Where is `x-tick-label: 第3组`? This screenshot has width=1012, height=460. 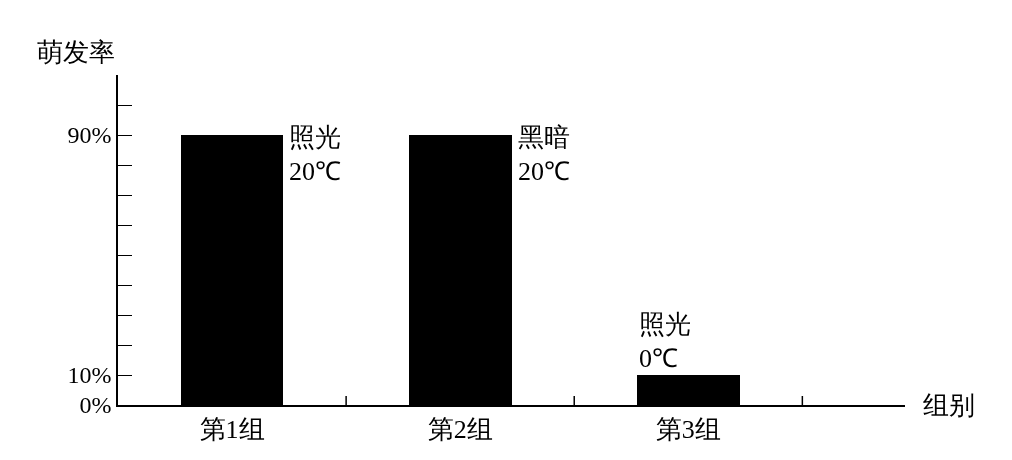
x-tick-label: 第3组 is located at coordinates (688, 429).